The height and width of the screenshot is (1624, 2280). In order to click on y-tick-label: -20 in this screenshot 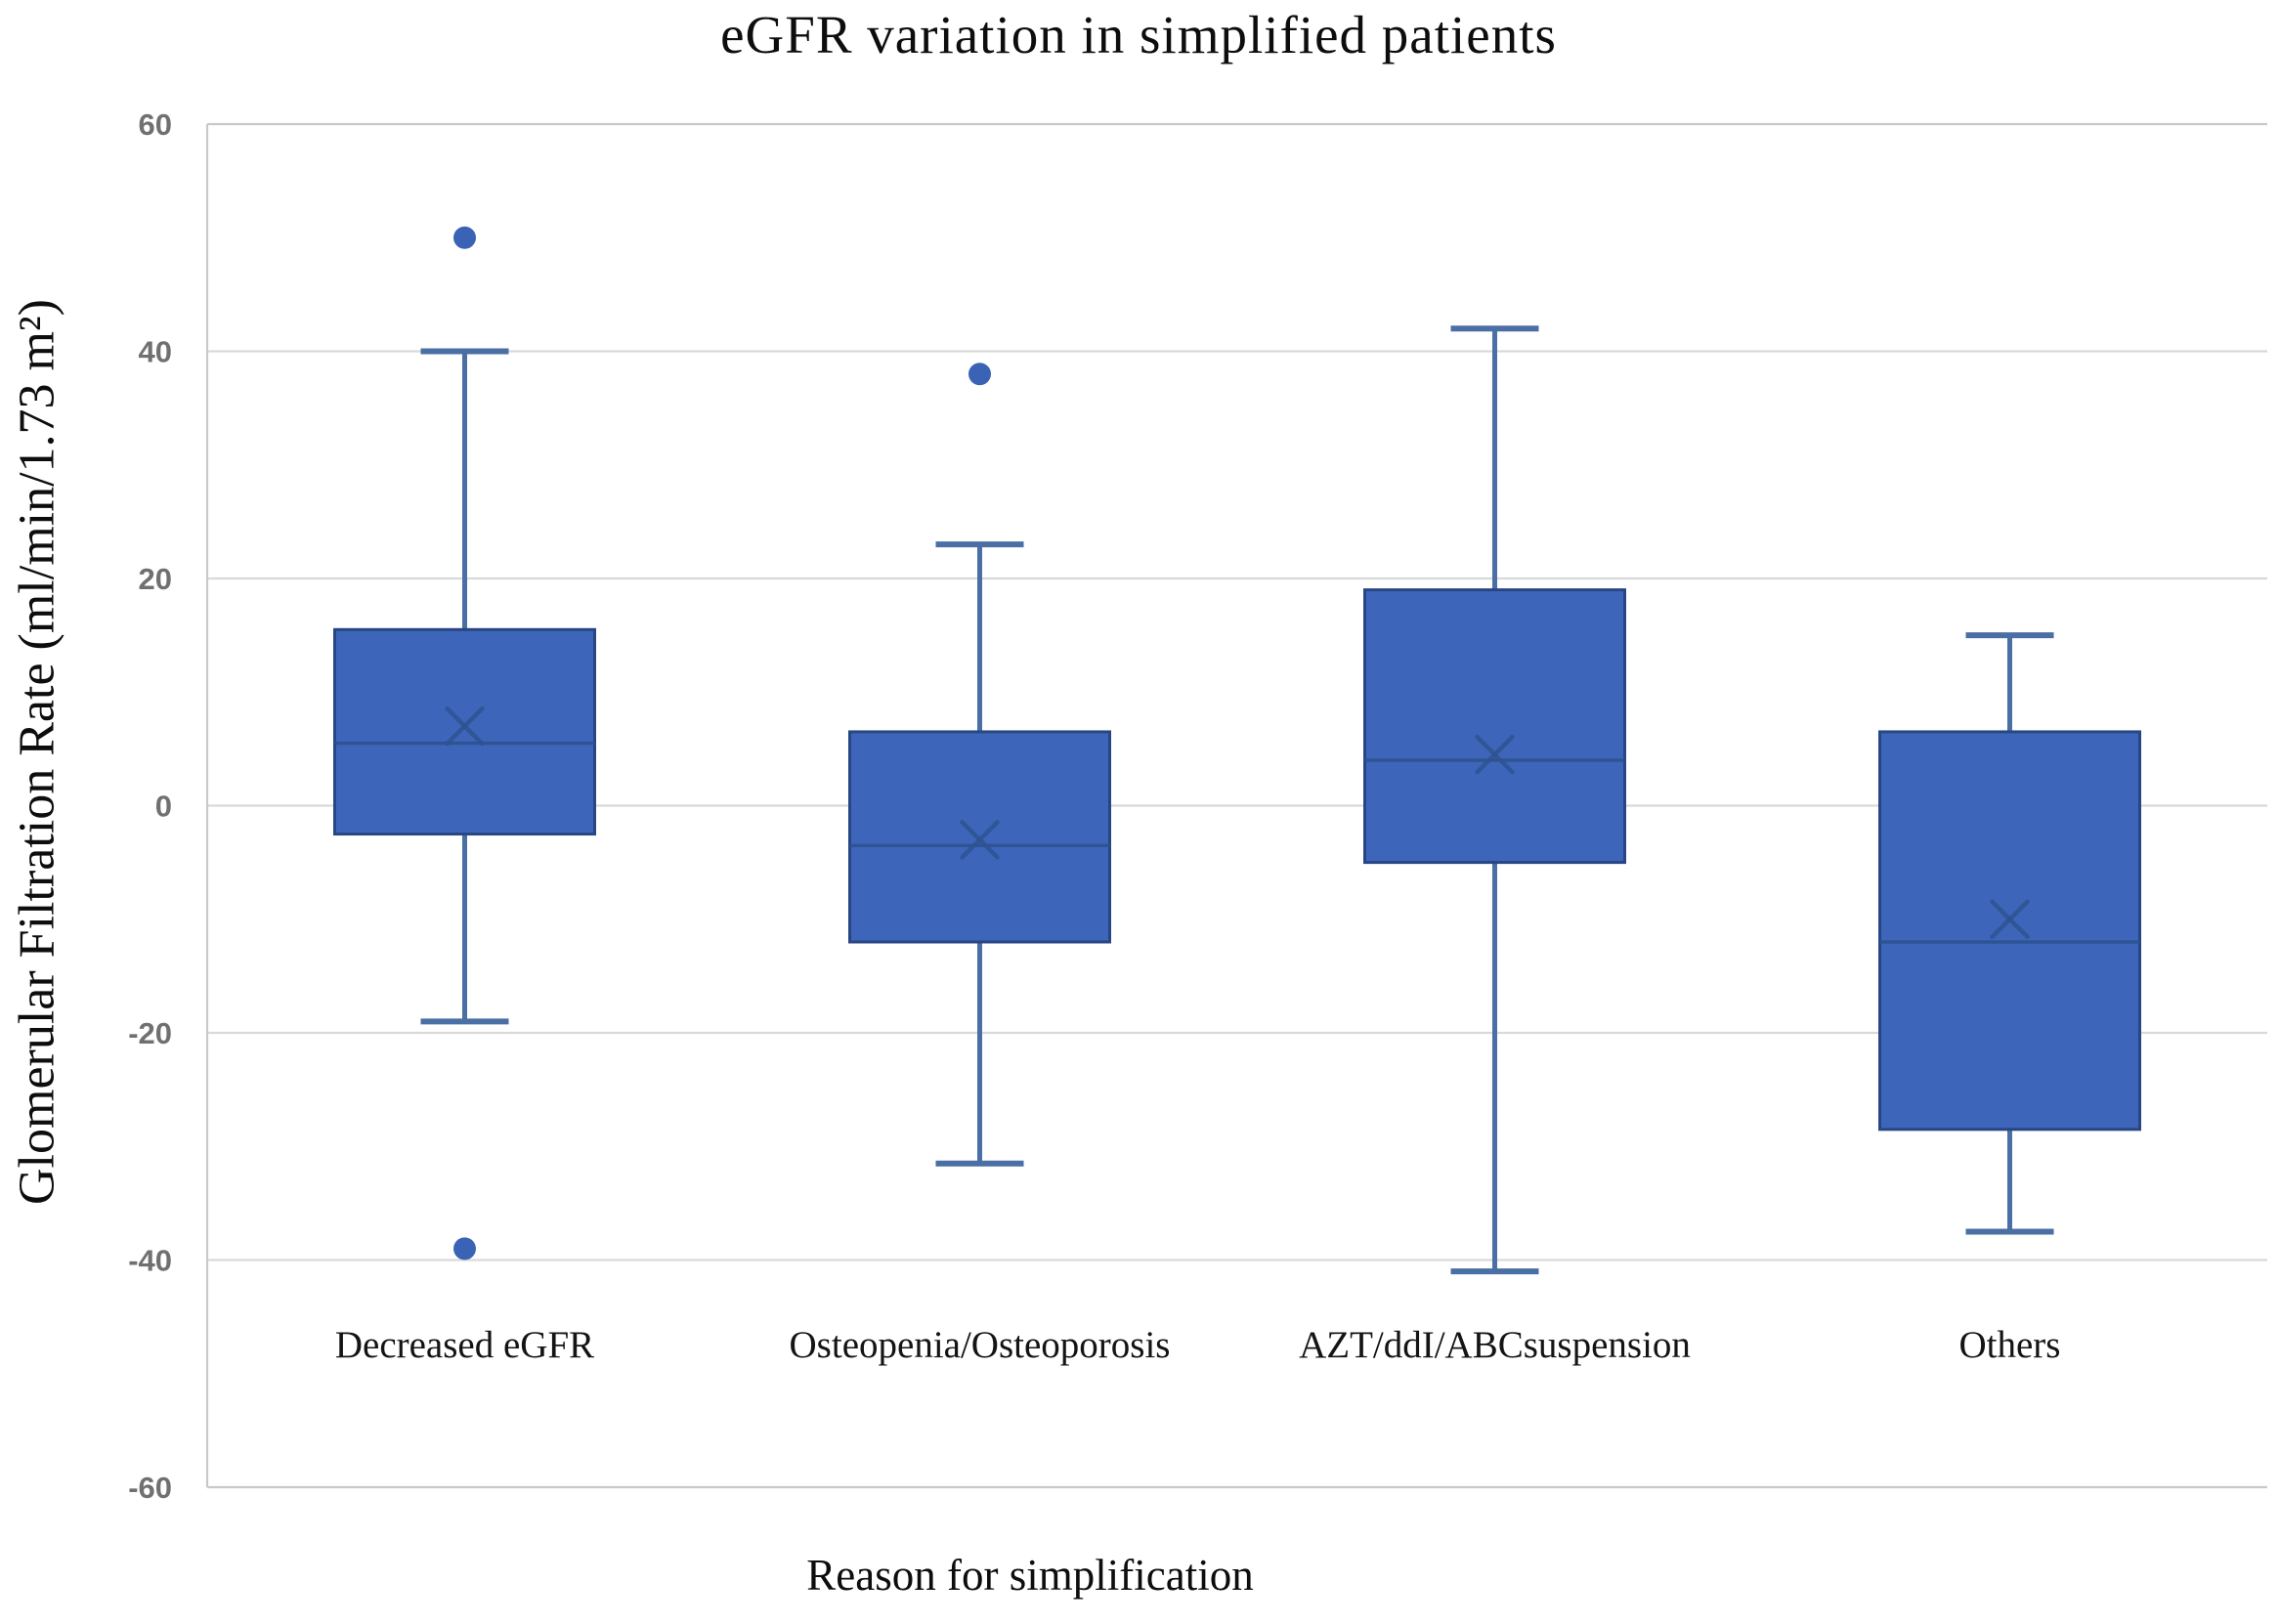, I will do `click(150, 1033)`.